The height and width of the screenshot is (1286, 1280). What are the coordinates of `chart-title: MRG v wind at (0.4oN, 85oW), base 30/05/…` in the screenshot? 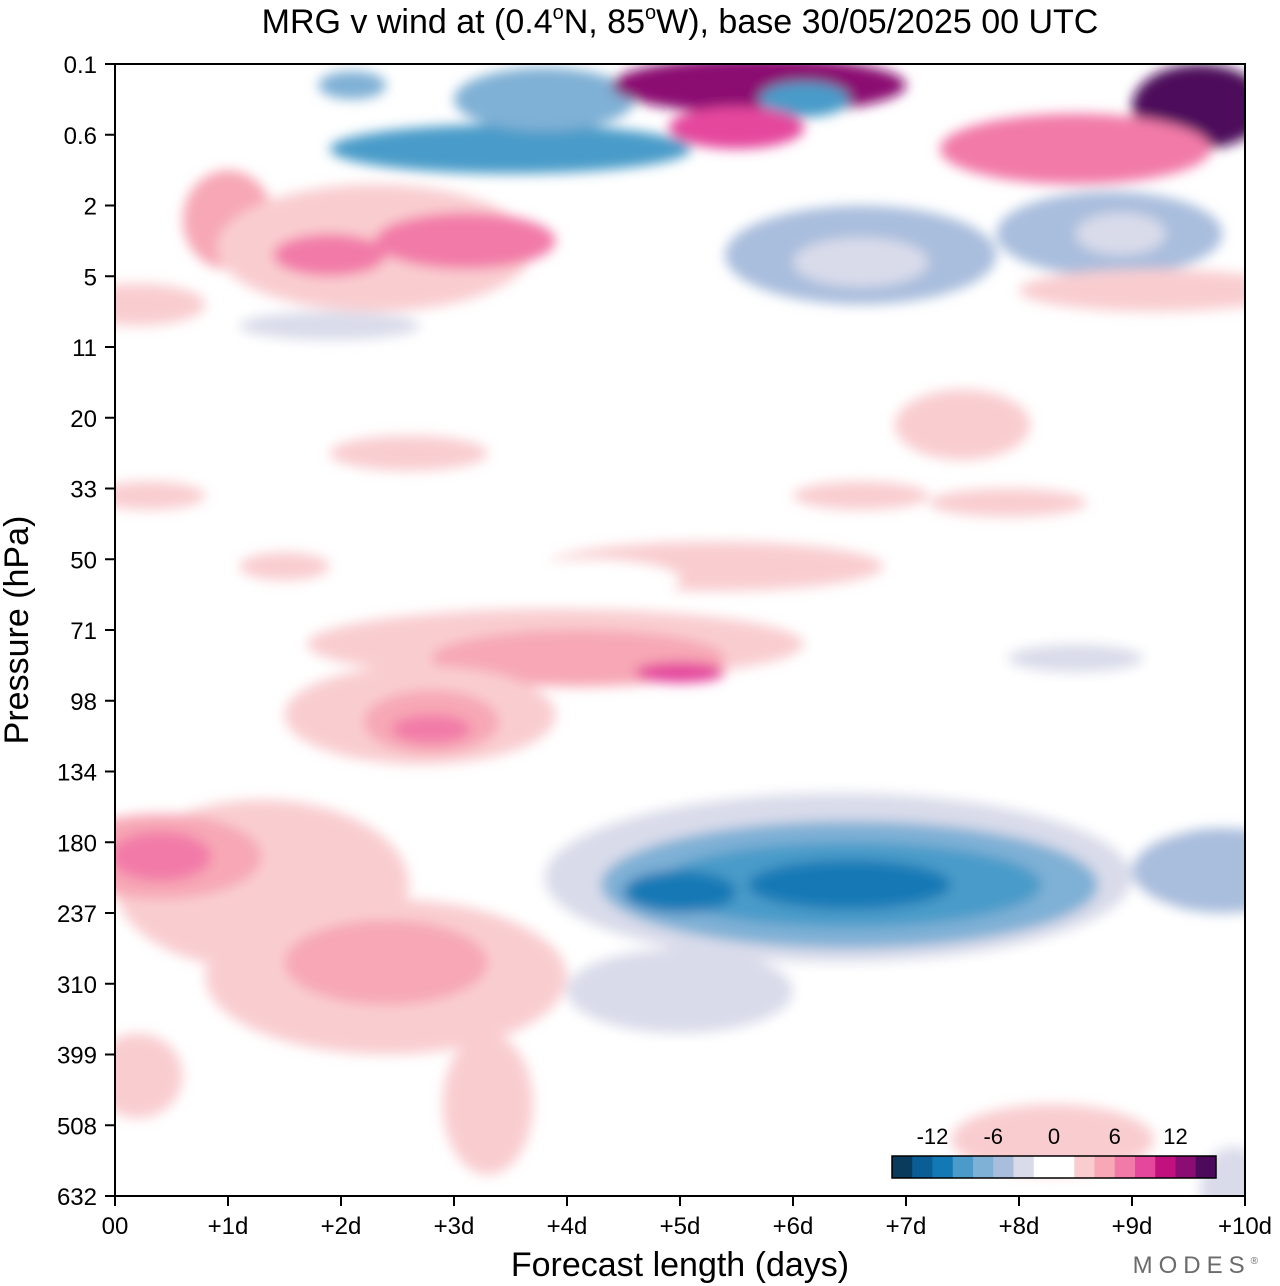 It's located at (680, 21).